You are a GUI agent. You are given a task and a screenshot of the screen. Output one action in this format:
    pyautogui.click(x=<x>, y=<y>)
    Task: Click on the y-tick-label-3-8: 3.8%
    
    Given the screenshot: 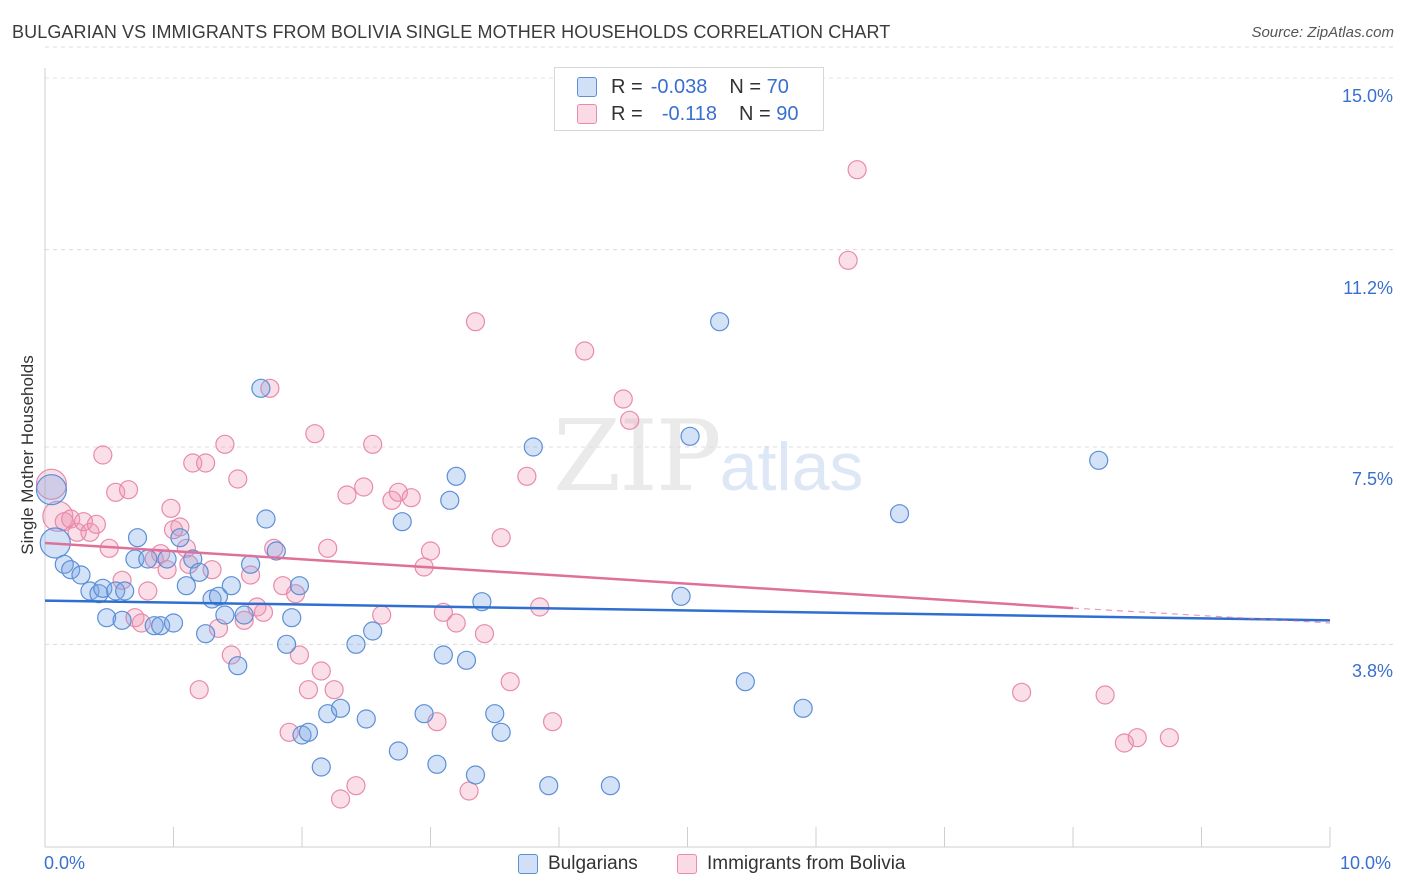 What is the action you would take?
    pyautogui.click(x=1372, y=671)
    